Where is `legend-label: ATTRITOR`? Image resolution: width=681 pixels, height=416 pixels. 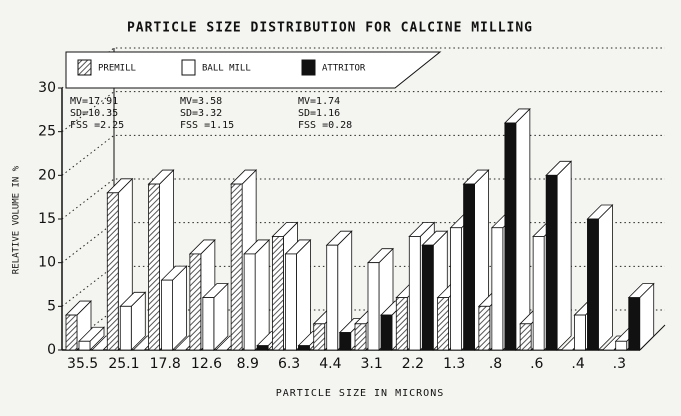
legend-label: ATTRITOR is located at coordinates (344, 69).